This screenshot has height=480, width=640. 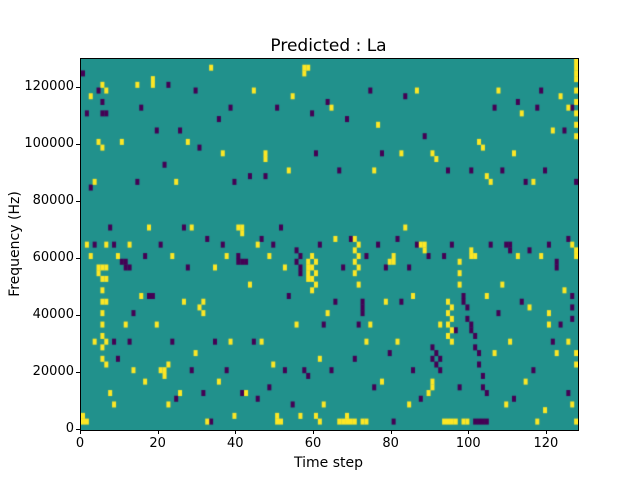 I want to click on y-tick-label: 60000, so click(x=53, y=257).